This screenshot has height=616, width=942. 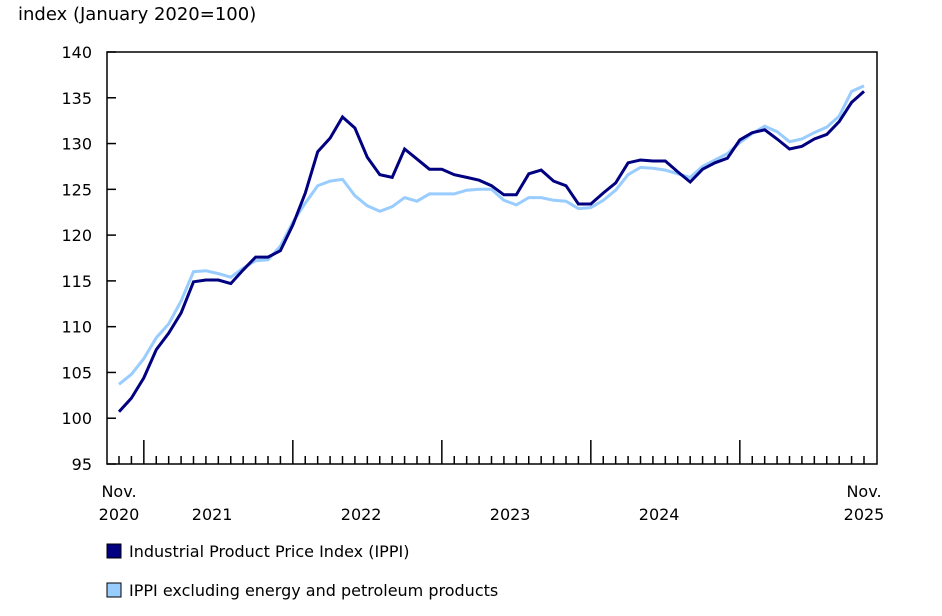 I want to click on y-tick-label: 140, so click(x=76, y=52).